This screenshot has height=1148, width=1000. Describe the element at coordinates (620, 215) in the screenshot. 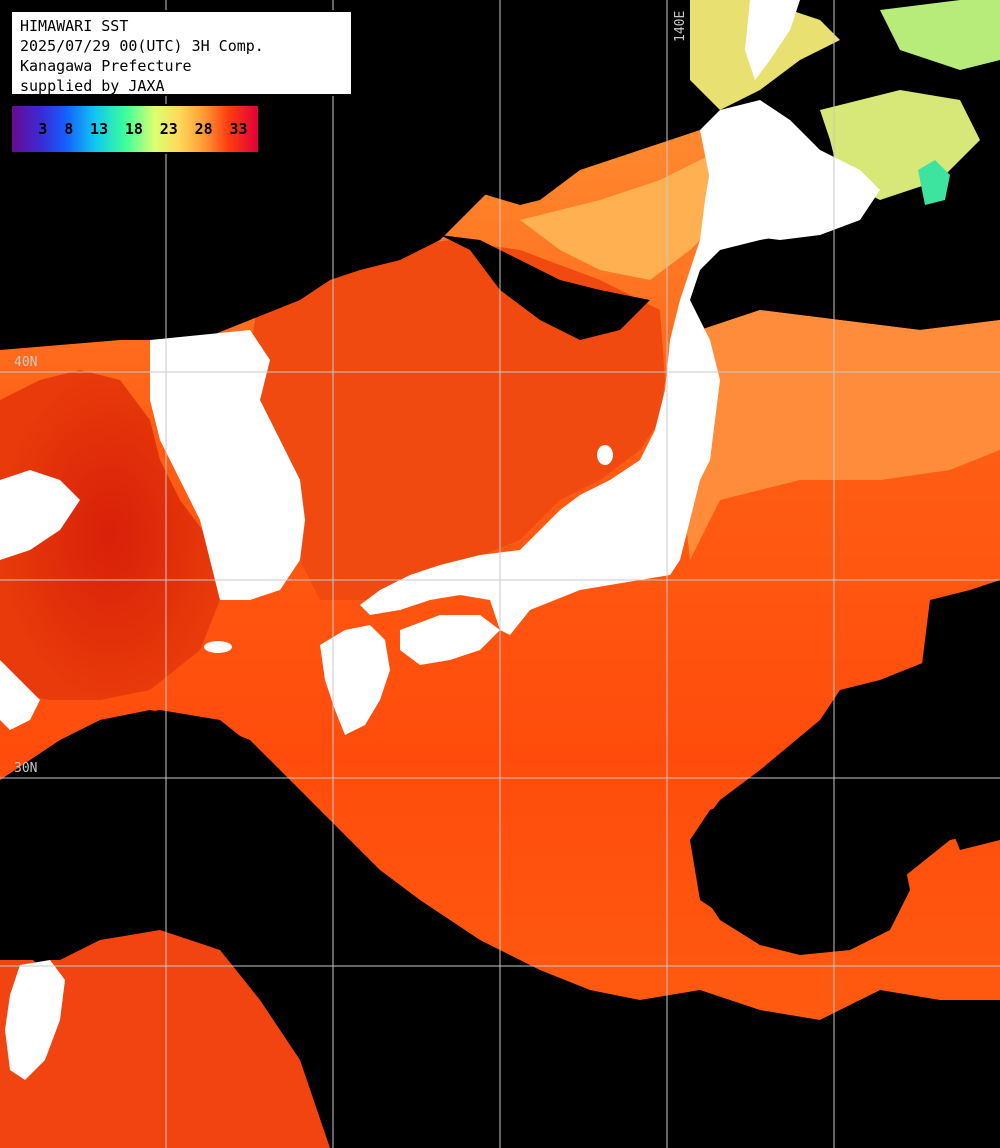

I see `tsugaru-mild` at that location.